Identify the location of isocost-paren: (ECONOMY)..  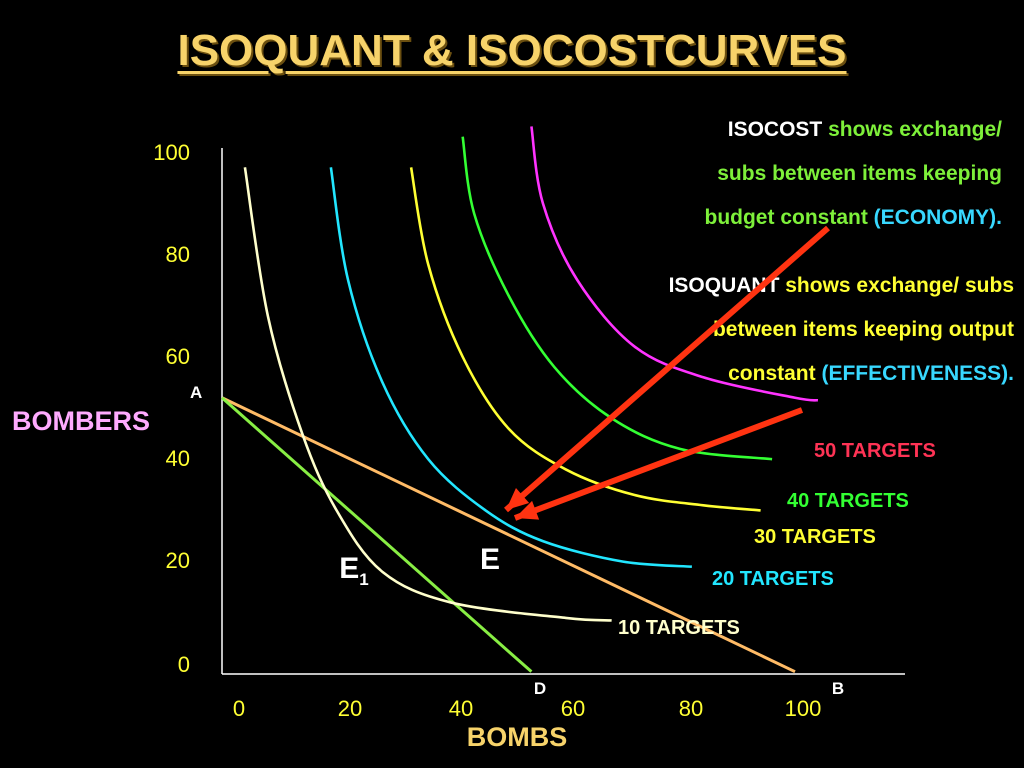
(937, 217).